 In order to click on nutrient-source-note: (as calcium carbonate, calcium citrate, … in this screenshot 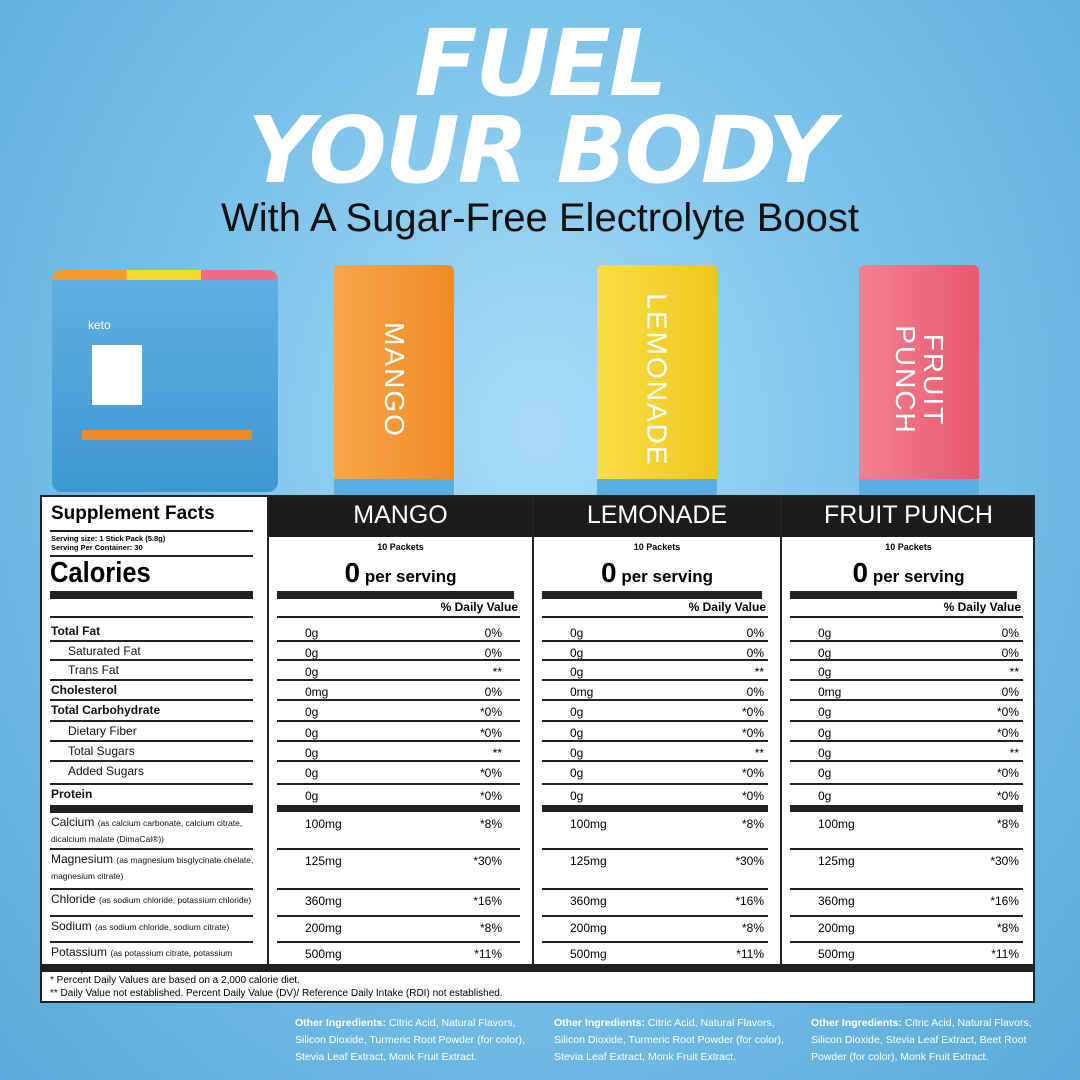, I will do `click(147, 831)`.